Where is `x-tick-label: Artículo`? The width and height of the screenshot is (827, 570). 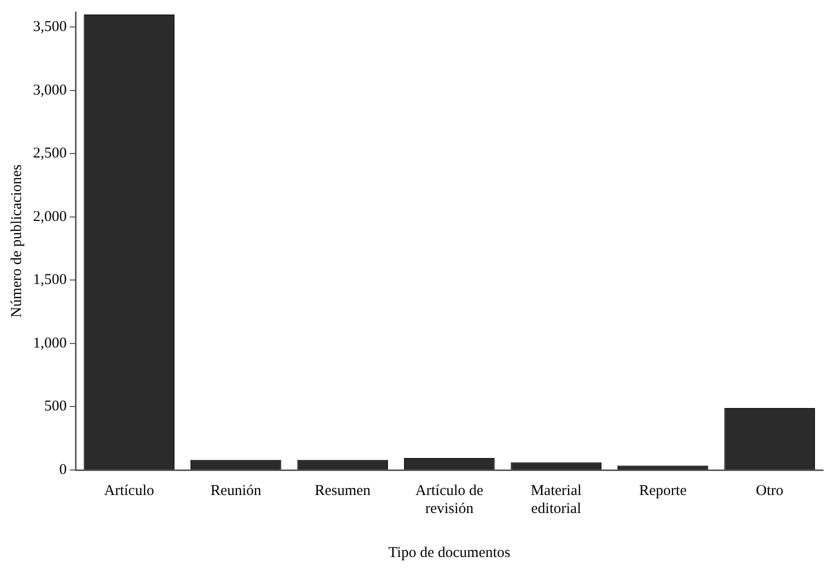
x-tick-label: Artículo is located at coordinates (129, 490).